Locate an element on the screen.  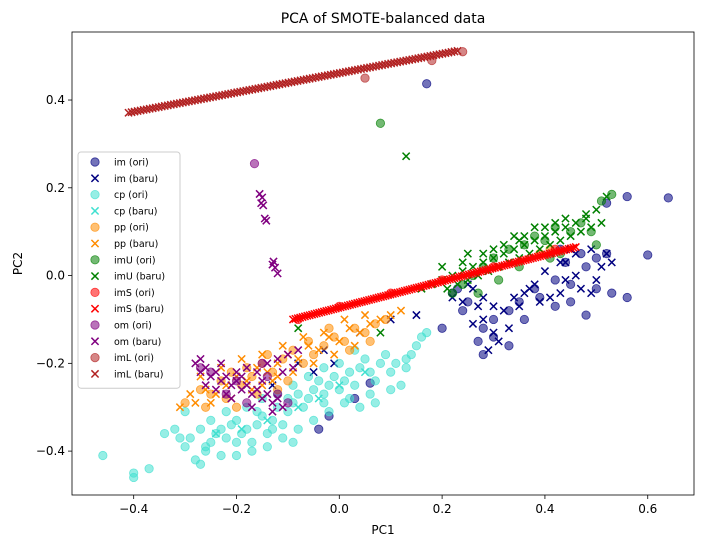
data-point-imu-ori is located at coordinates (591, 232).